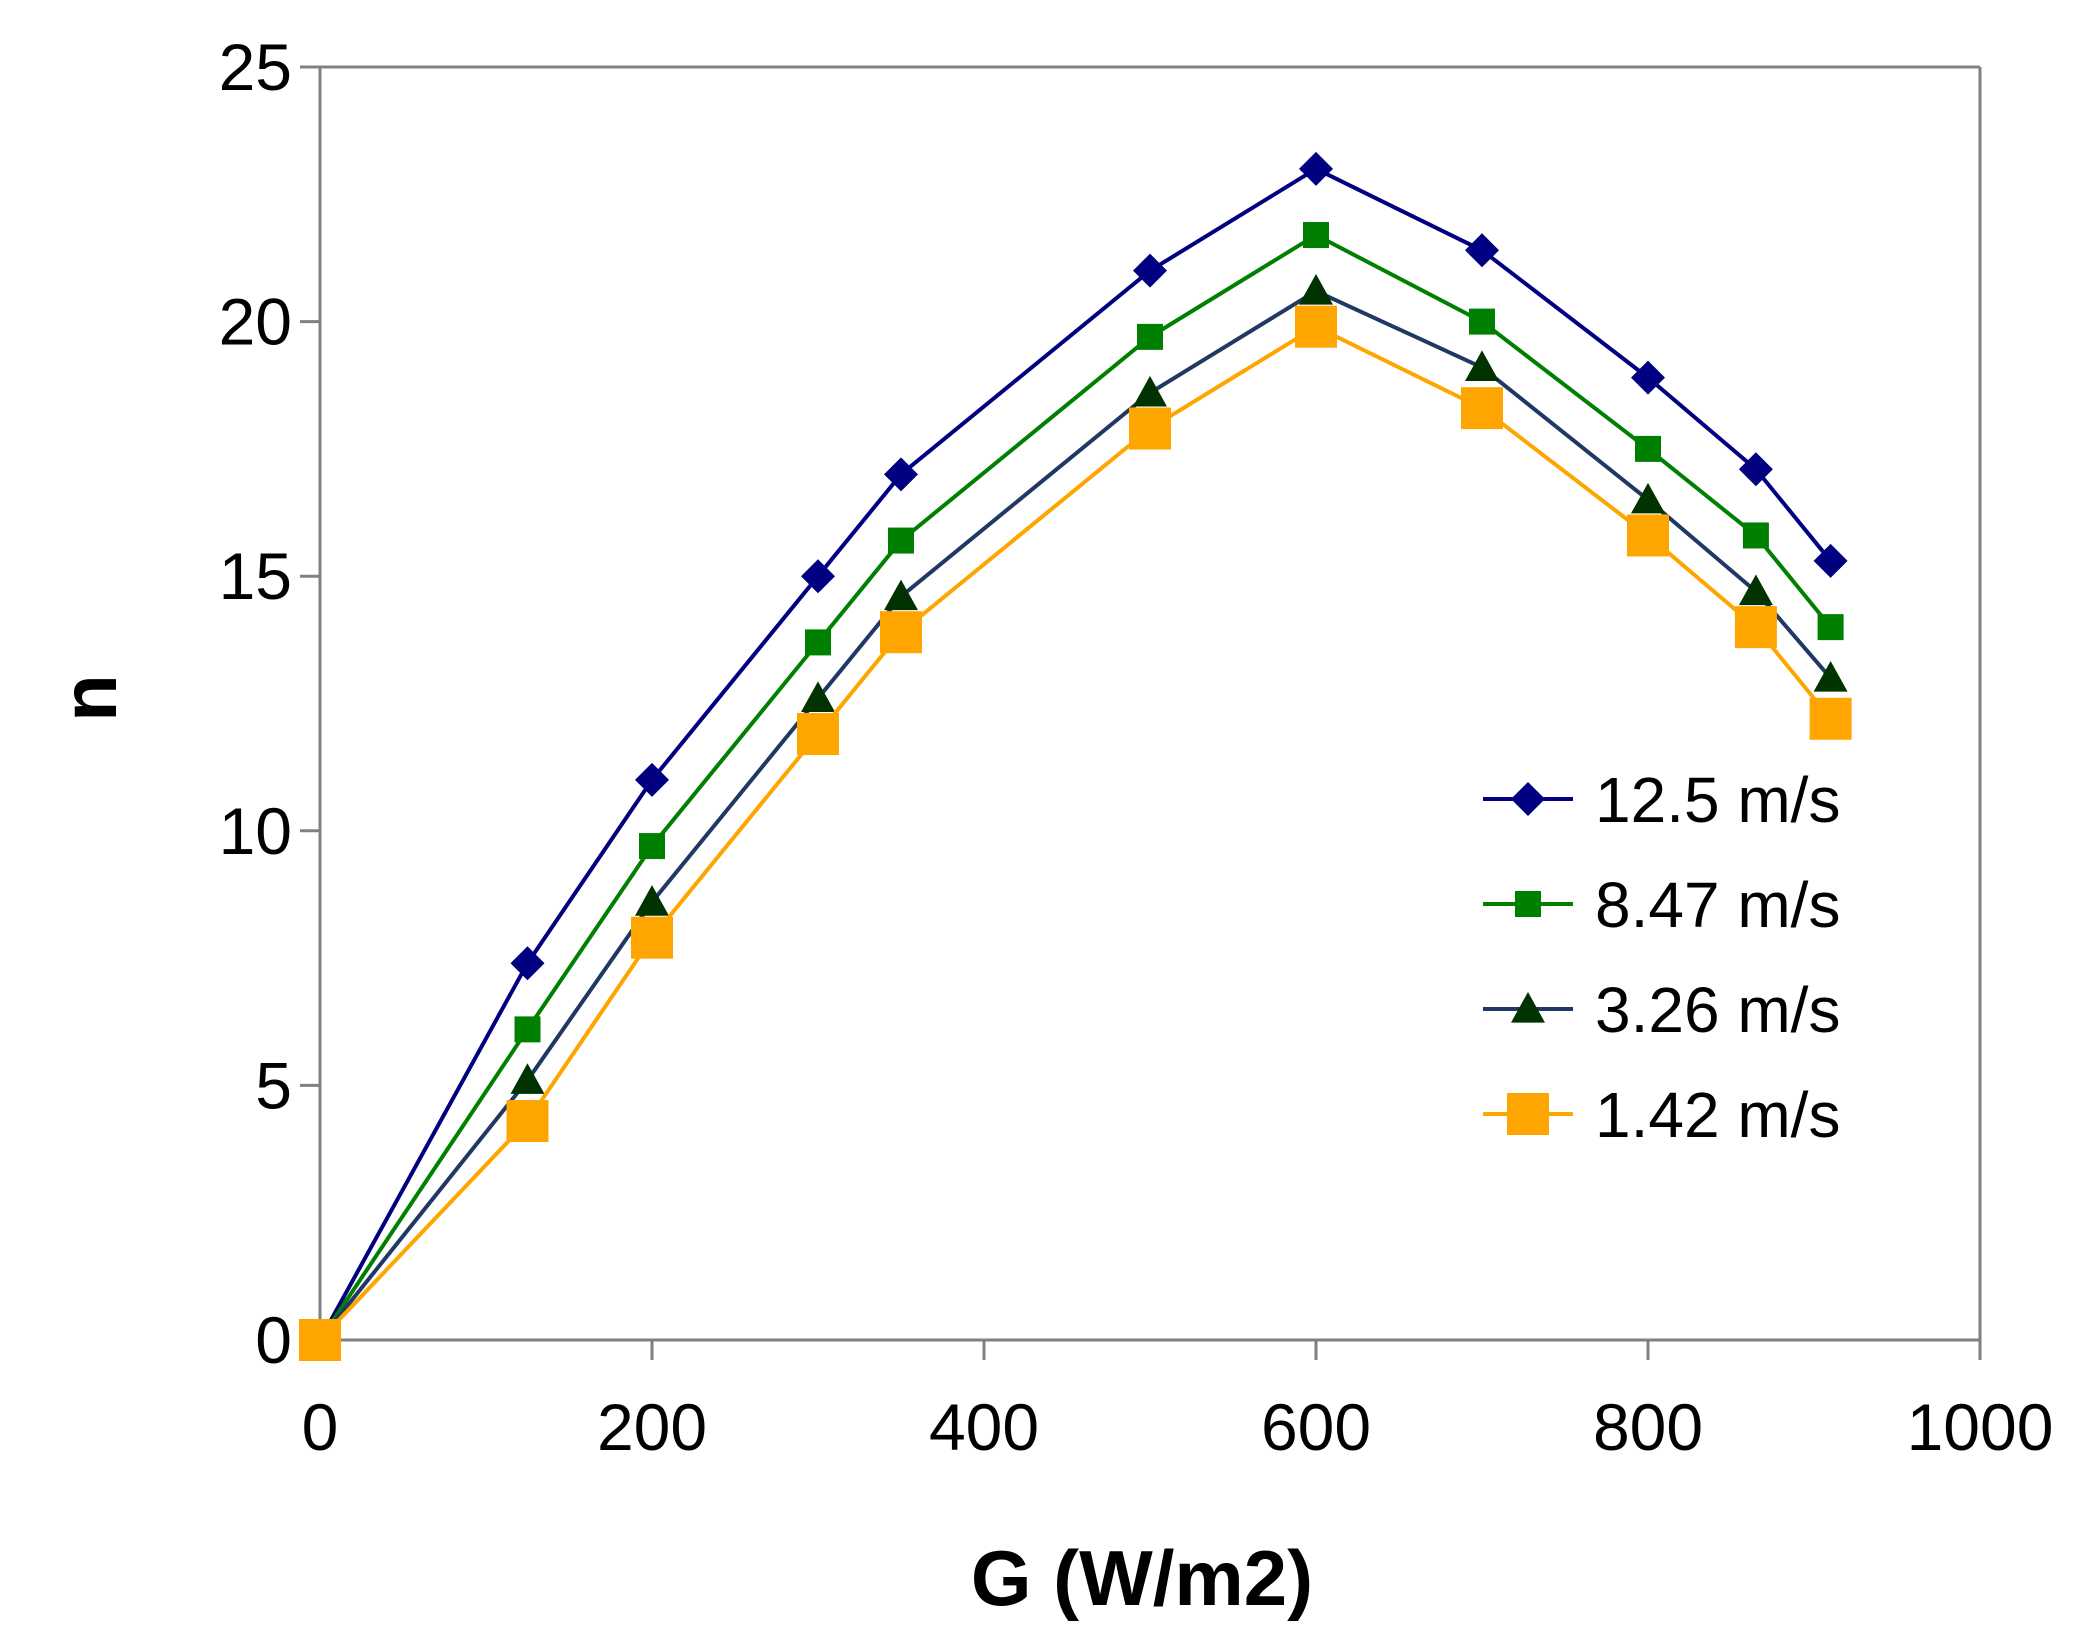 The image size is (2077, 1650). What do you see at coordinates (1980, 1427) in the screenshot?
I see `x-tick-label: 1000` at bounding box center [1980, 1427].